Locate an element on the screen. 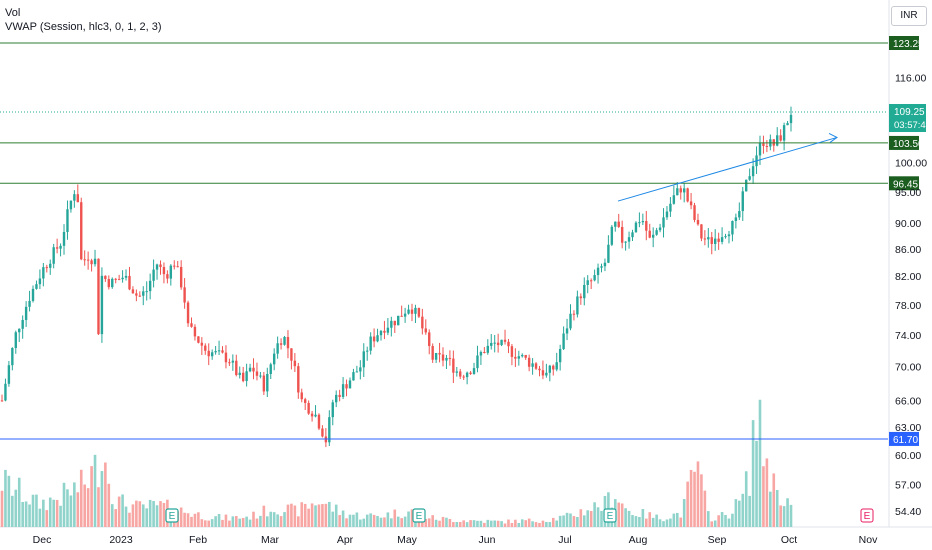 This screenshot has height=550, width=932. level-badge-96.45 is located at coordinates (904, 183).